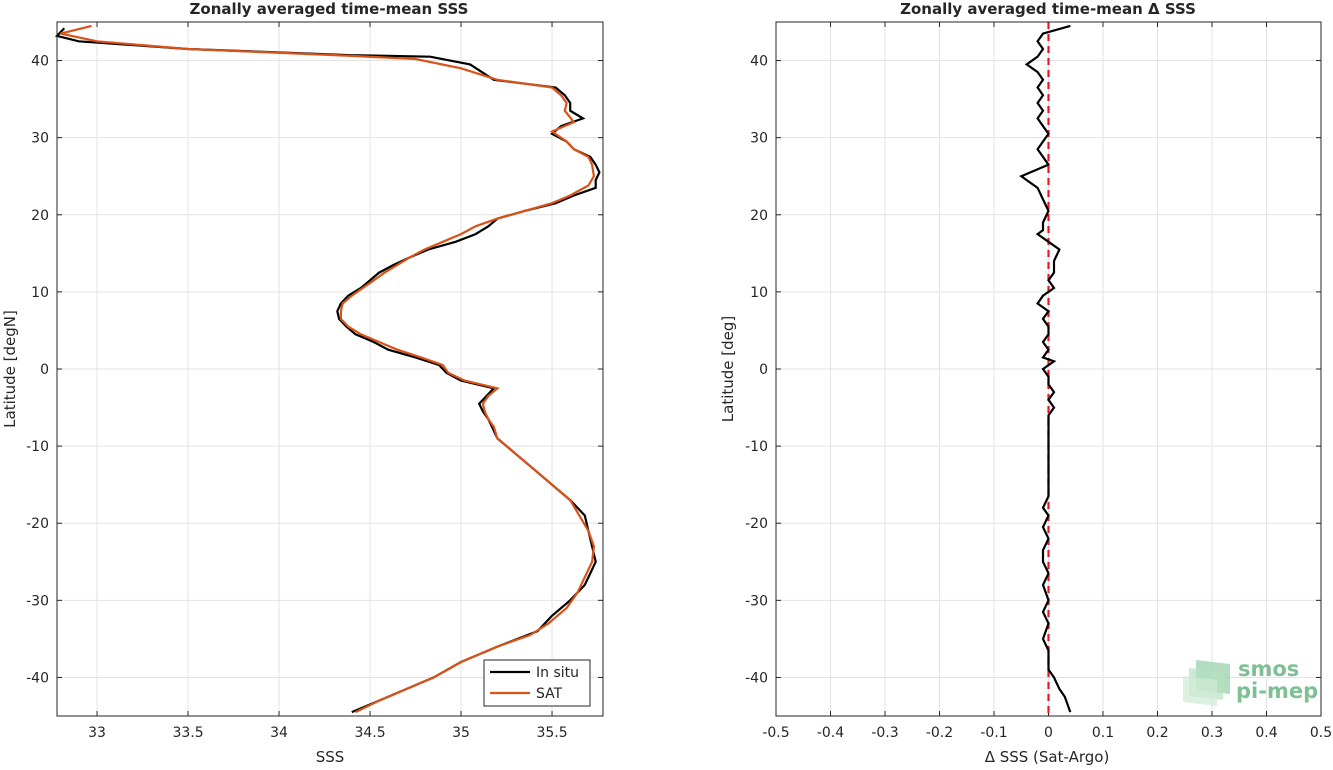 The width and height of the screenshot is (1333, 770). What do you see at coordinates (1103, 733) in the screenshot?
I see `x-tick-label: 0.1` at bounding box center [1103, 733].